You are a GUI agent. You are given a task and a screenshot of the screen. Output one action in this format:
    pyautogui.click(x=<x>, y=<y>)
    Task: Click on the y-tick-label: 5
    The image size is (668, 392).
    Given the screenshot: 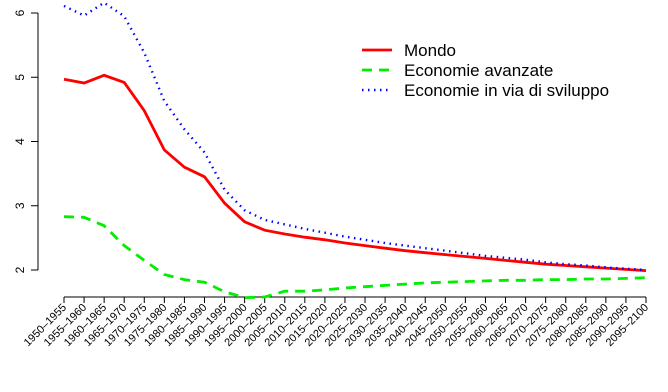 What is the action you would take?
    pyautogui.click(x=20, y=77)
    